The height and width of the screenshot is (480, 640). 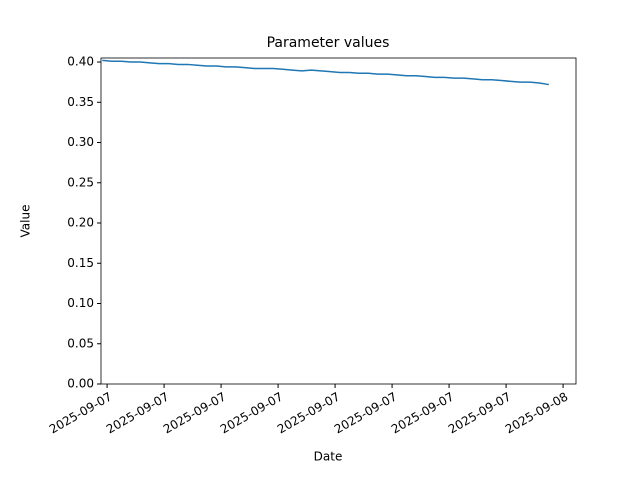 What do you see at coordinates (536, 413) in the screenshot?
I see `x-tick-label: 2025-09-08` at bounding box center [536, 413].